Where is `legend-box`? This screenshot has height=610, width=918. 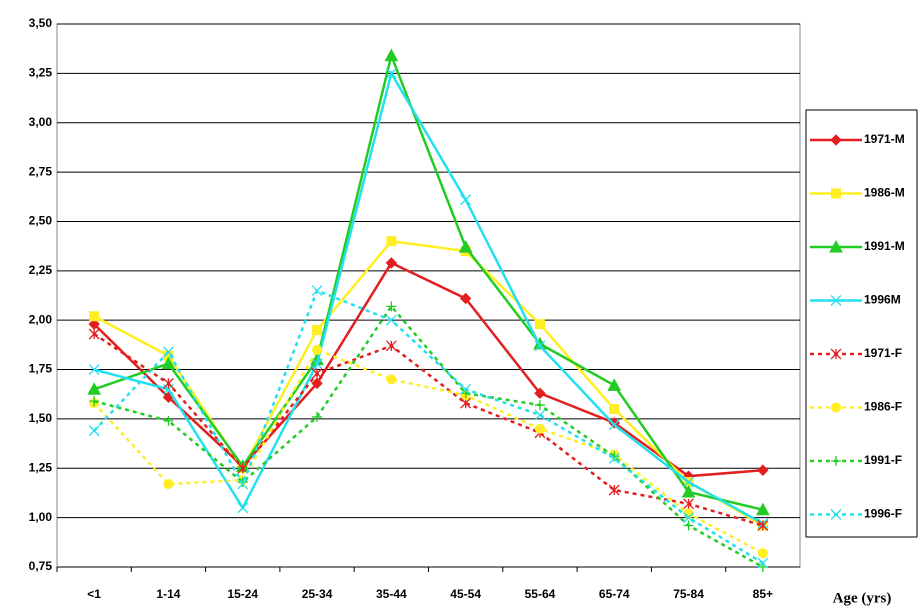
legend-box is located at coordinates (861, 323).